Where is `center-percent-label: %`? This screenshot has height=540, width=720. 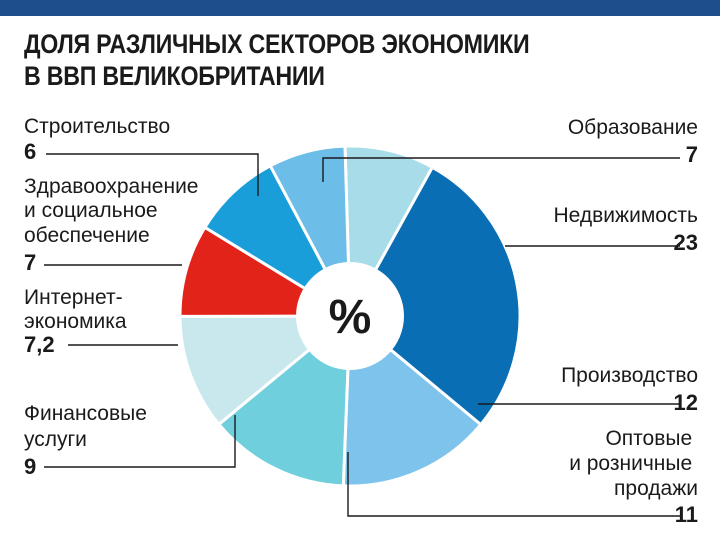 center-percent-label: % is located at coordinates (350, 317).